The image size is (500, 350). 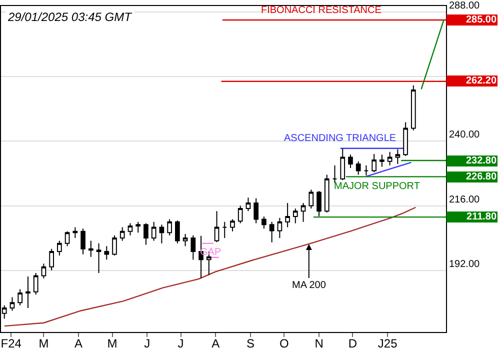 I want to click on series-label: 262.20, so click(x=481, y=81).